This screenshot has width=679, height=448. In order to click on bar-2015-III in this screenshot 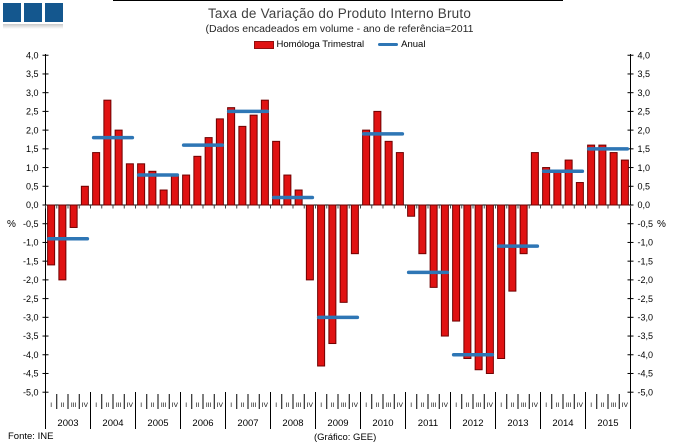, I will do `click(613, 179)`.